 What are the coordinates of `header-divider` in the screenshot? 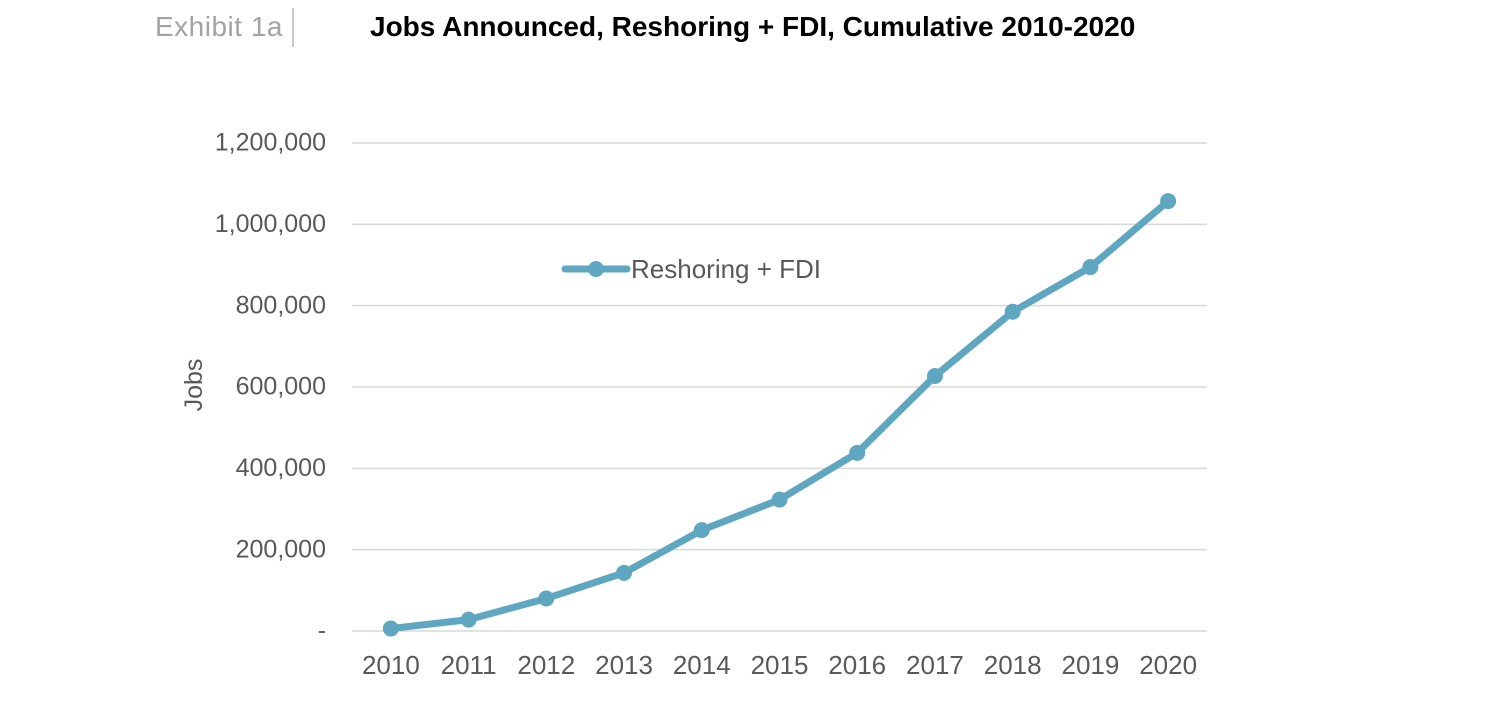 It's located at (293, 27).